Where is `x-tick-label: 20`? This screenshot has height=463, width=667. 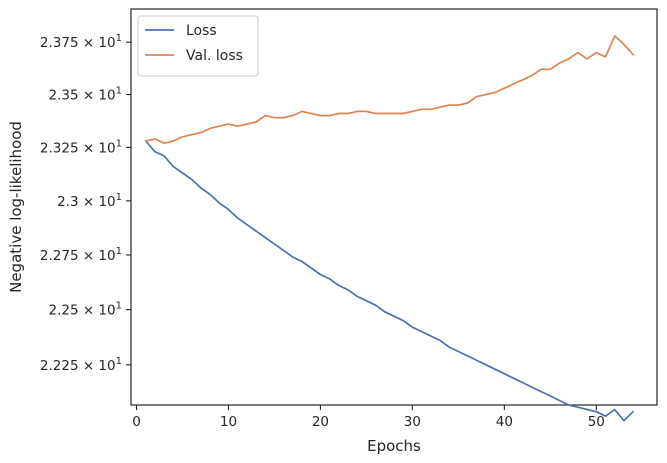
x-tick-label: 20 is located at coordinates (320, 422).